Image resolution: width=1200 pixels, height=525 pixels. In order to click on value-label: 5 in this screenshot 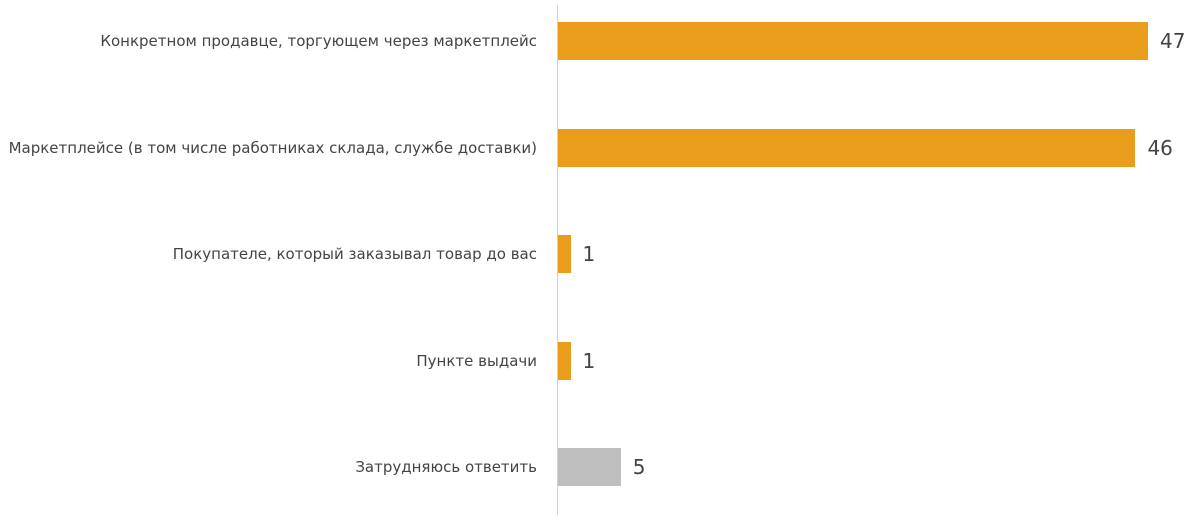, I will do `click(639, 467)`.